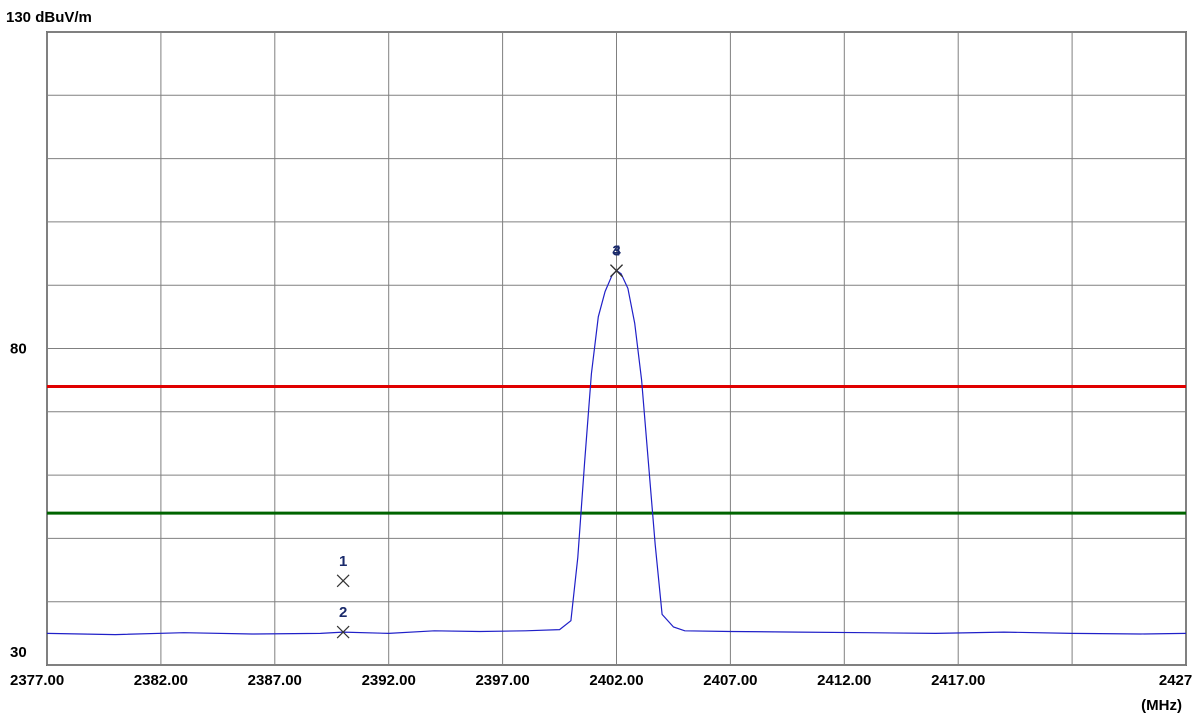 The image size is (1192, 718). Describe the element at coordinates (18, 652) in the screenshot. I see `y-tick-label: 30` at that location.